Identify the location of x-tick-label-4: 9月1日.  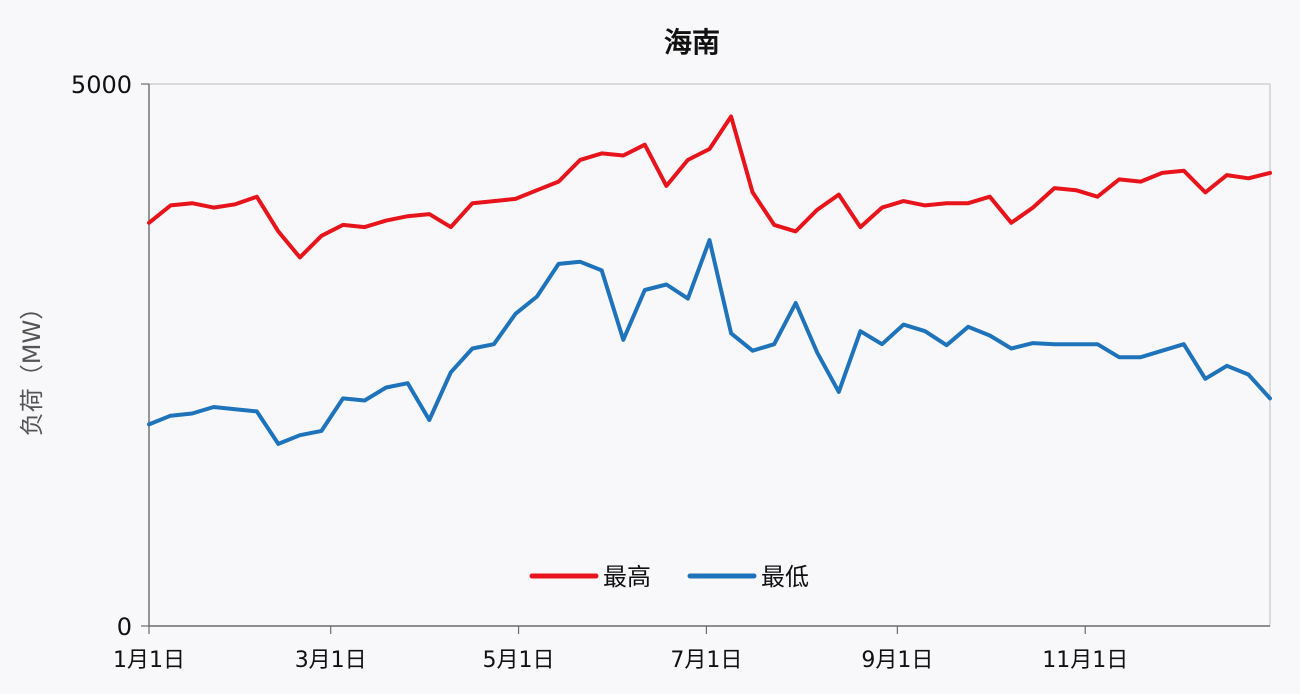
(897, 660).